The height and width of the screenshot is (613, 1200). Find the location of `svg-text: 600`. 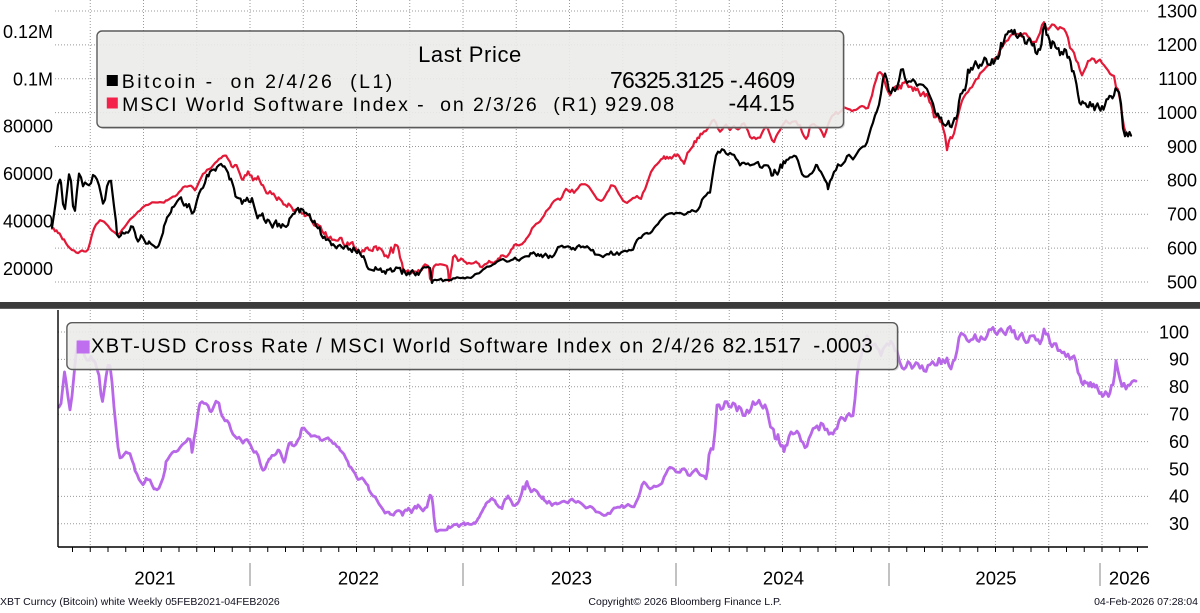

svg-text: 600 is located at coordinates (1182, 248).